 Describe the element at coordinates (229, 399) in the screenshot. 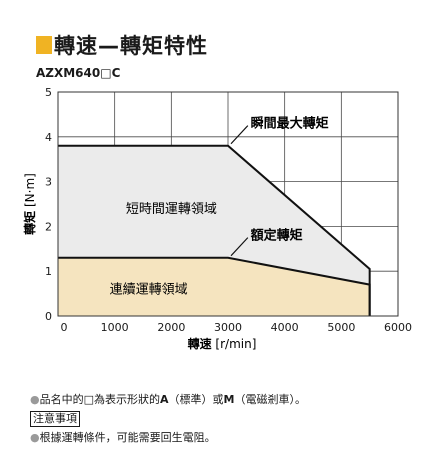

I see `note-m: M` at that location.